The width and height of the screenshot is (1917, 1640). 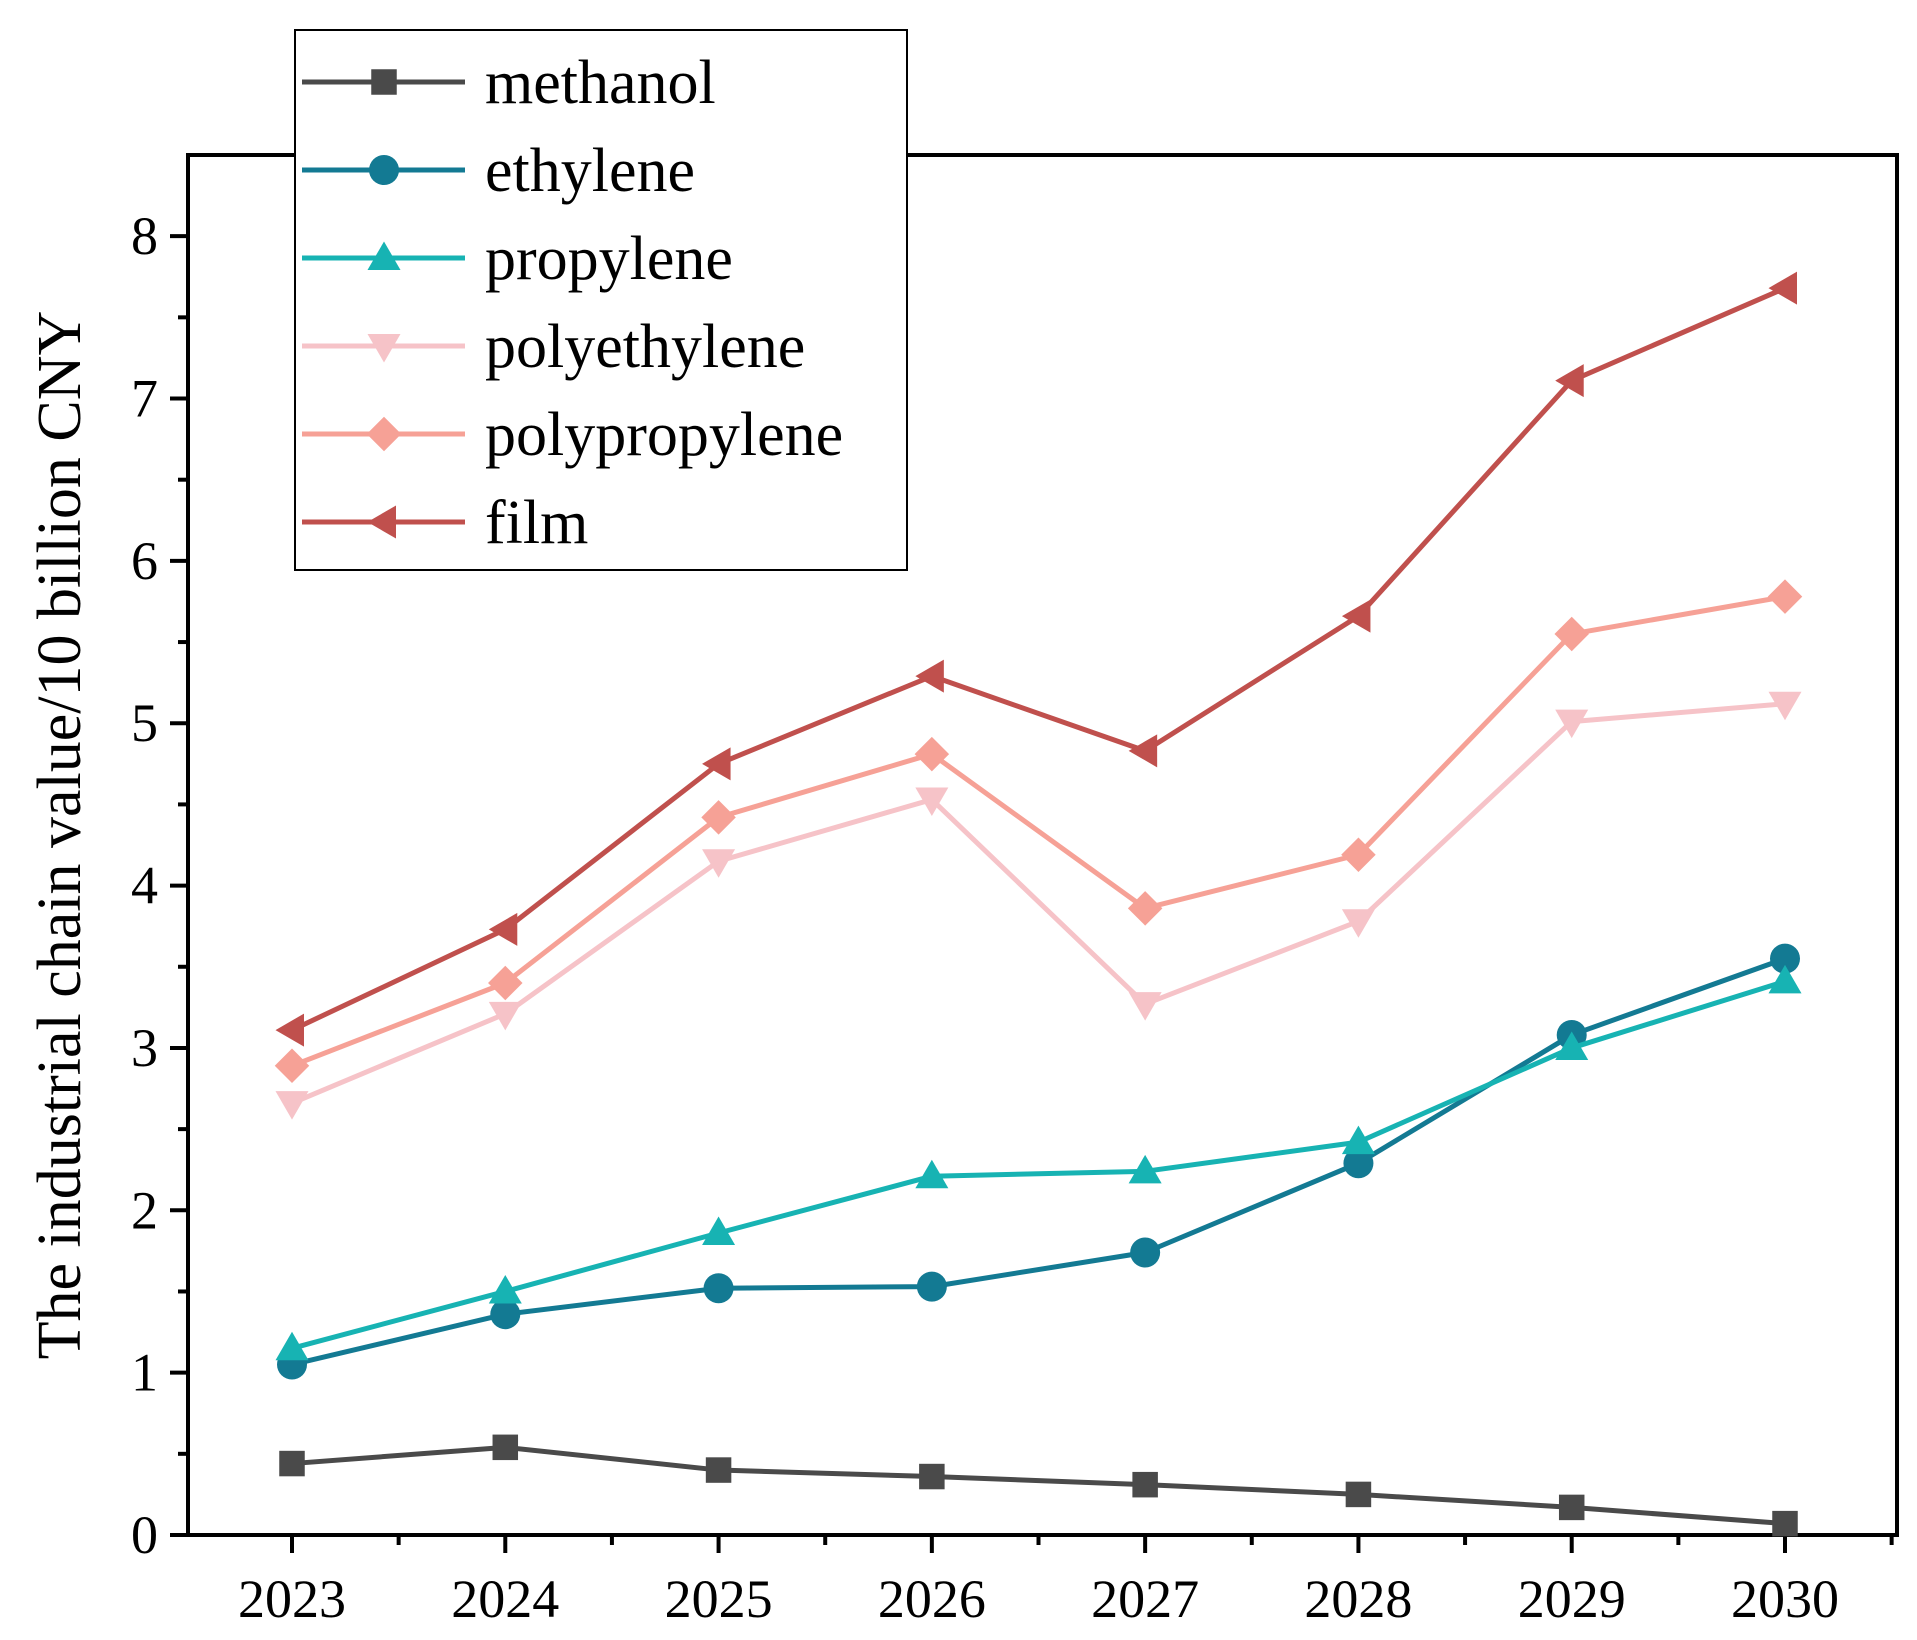 What do you see at coordinates (664, 435) in the screenshot?
I see `legend-label: polypropylene` at bounding box center [664, 435].